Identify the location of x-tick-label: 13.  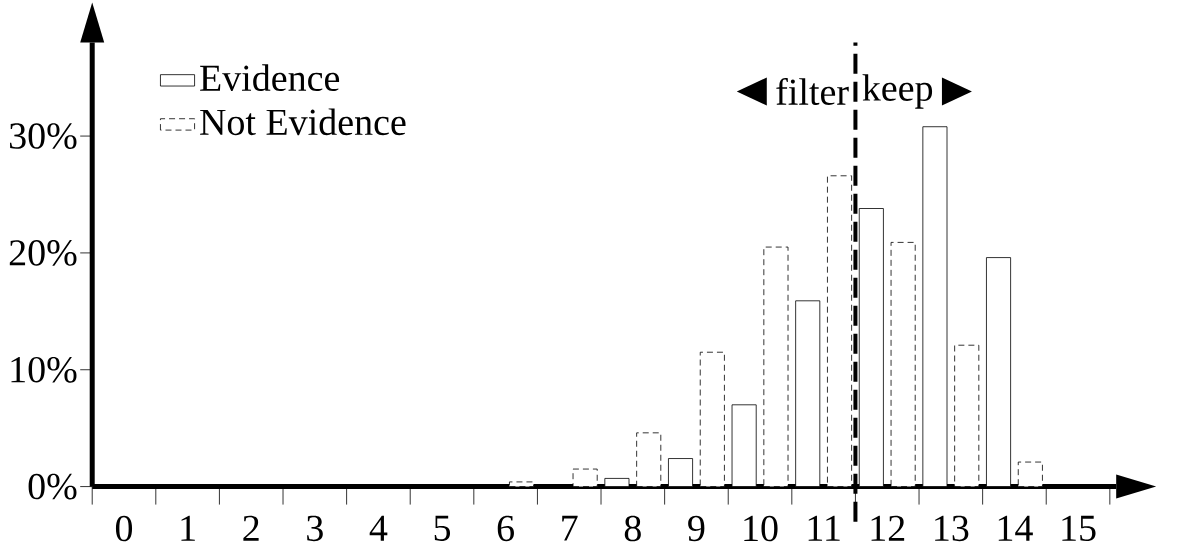
(952, 528).